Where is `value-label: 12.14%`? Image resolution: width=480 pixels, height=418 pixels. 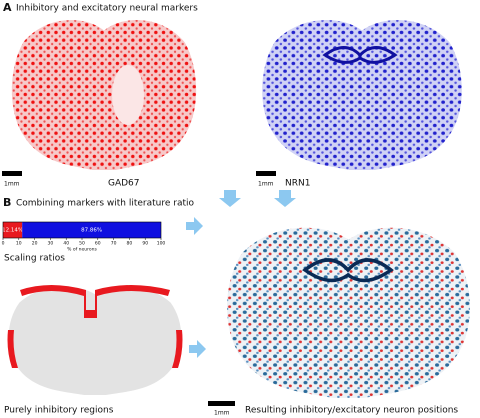
value-label: 12.14% is located at coordinates (12, 231).